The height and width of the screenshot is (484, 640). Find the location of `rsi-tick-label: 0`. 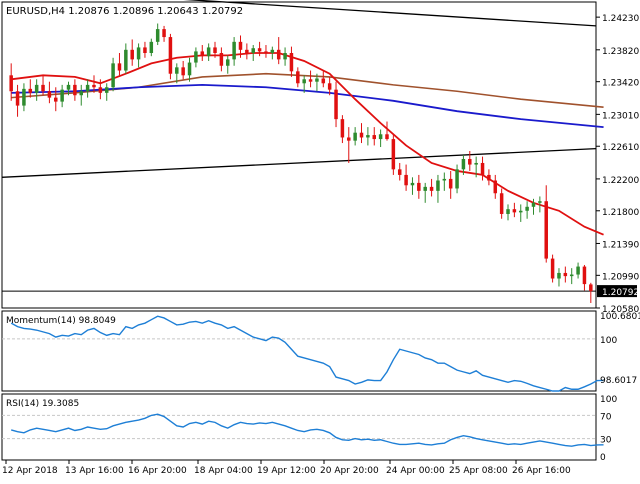

rsi-tick-label: 0 is located at coordinates (603, 458).